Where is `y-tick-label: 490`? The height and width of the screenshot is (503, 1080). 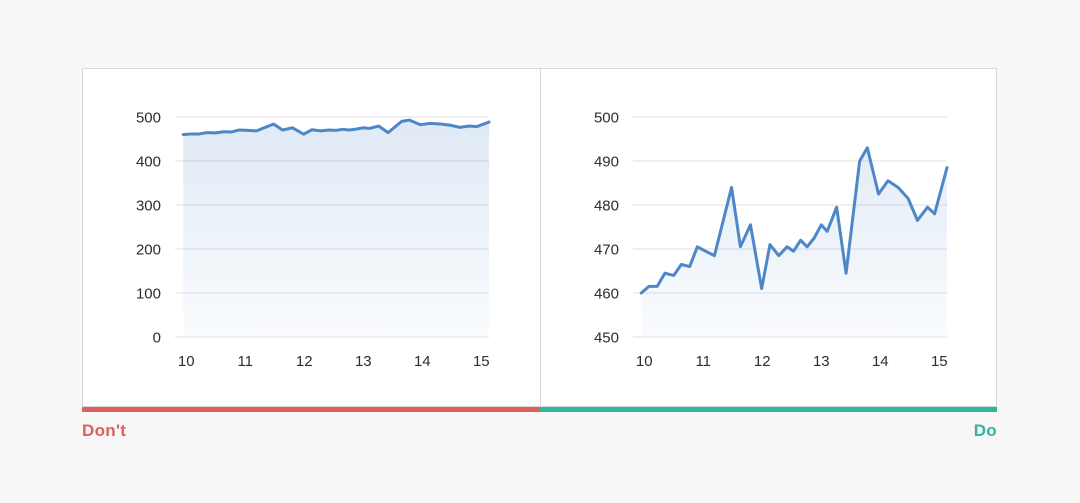 y-tick-label: 490 is located at coordinates (606, 162).